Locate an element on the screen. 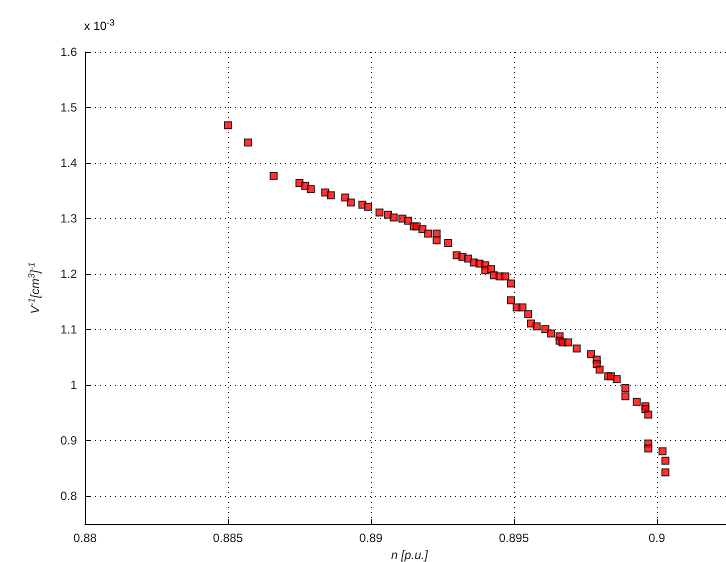 This screenshot has width=726, height=562. x-tick-label: 0.9 is located at coordinates (657, 538).